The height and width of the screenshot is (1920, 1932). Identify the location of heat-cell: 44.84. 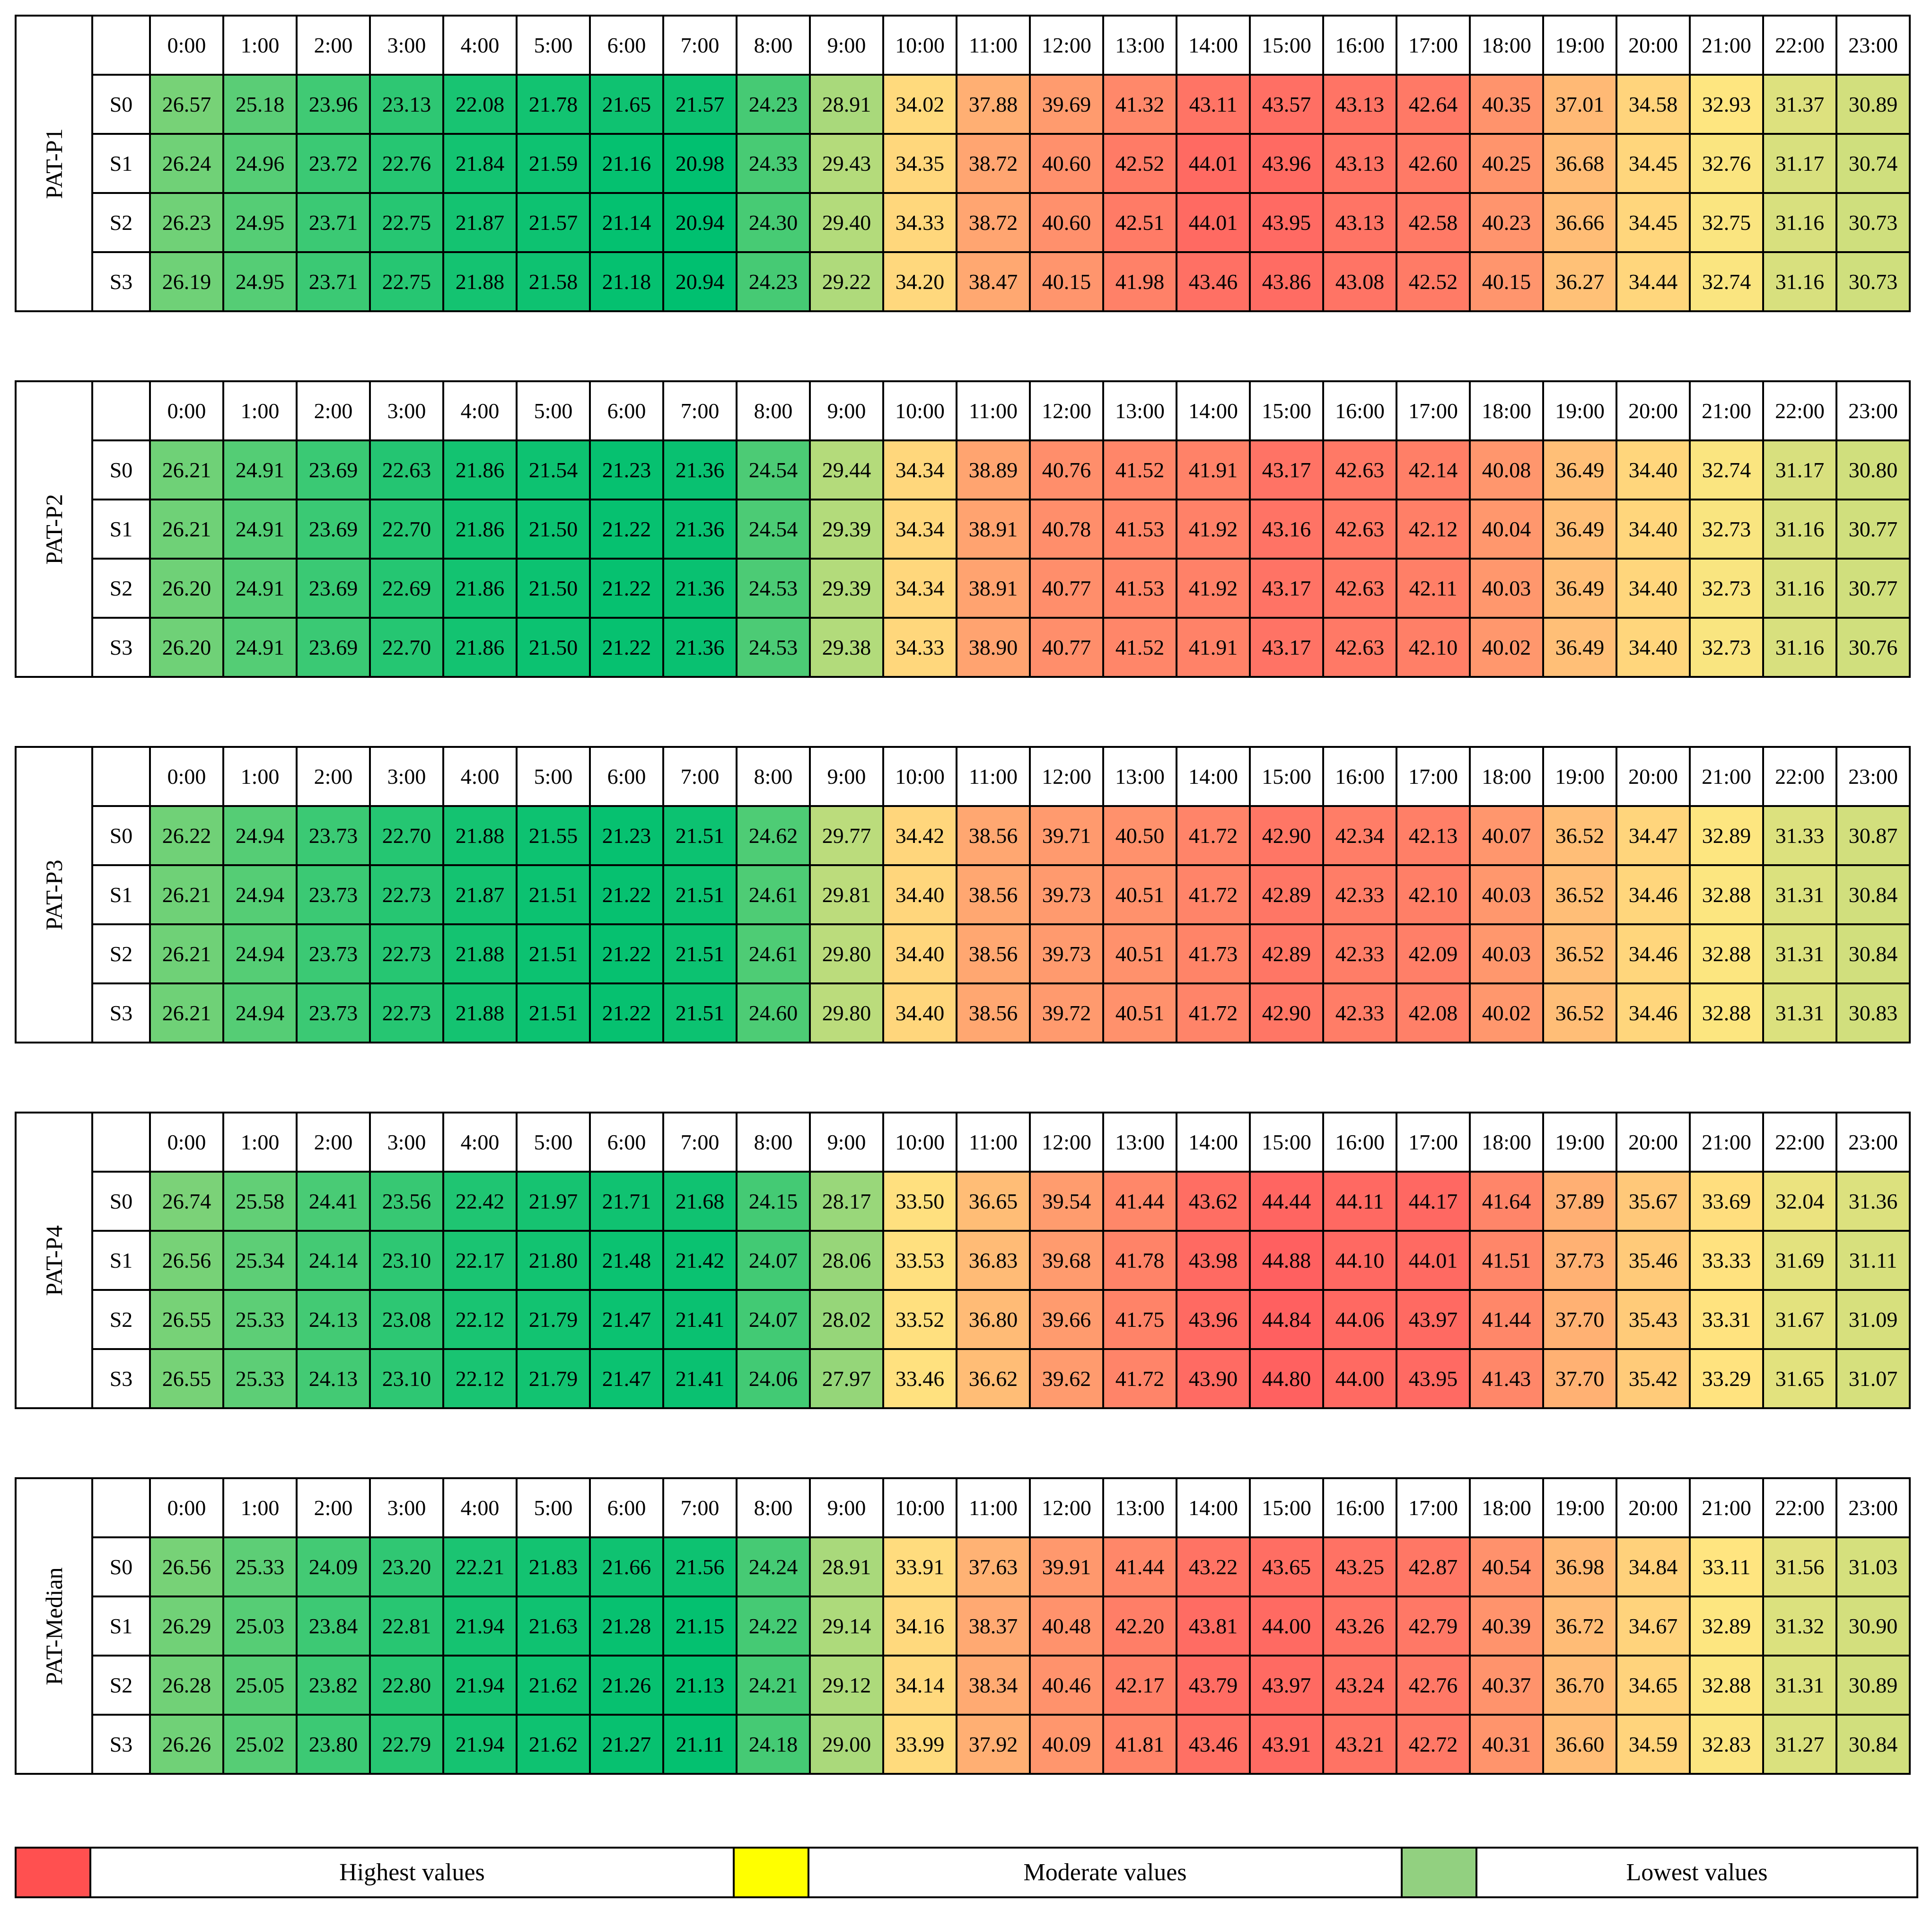
(1286, 1319).